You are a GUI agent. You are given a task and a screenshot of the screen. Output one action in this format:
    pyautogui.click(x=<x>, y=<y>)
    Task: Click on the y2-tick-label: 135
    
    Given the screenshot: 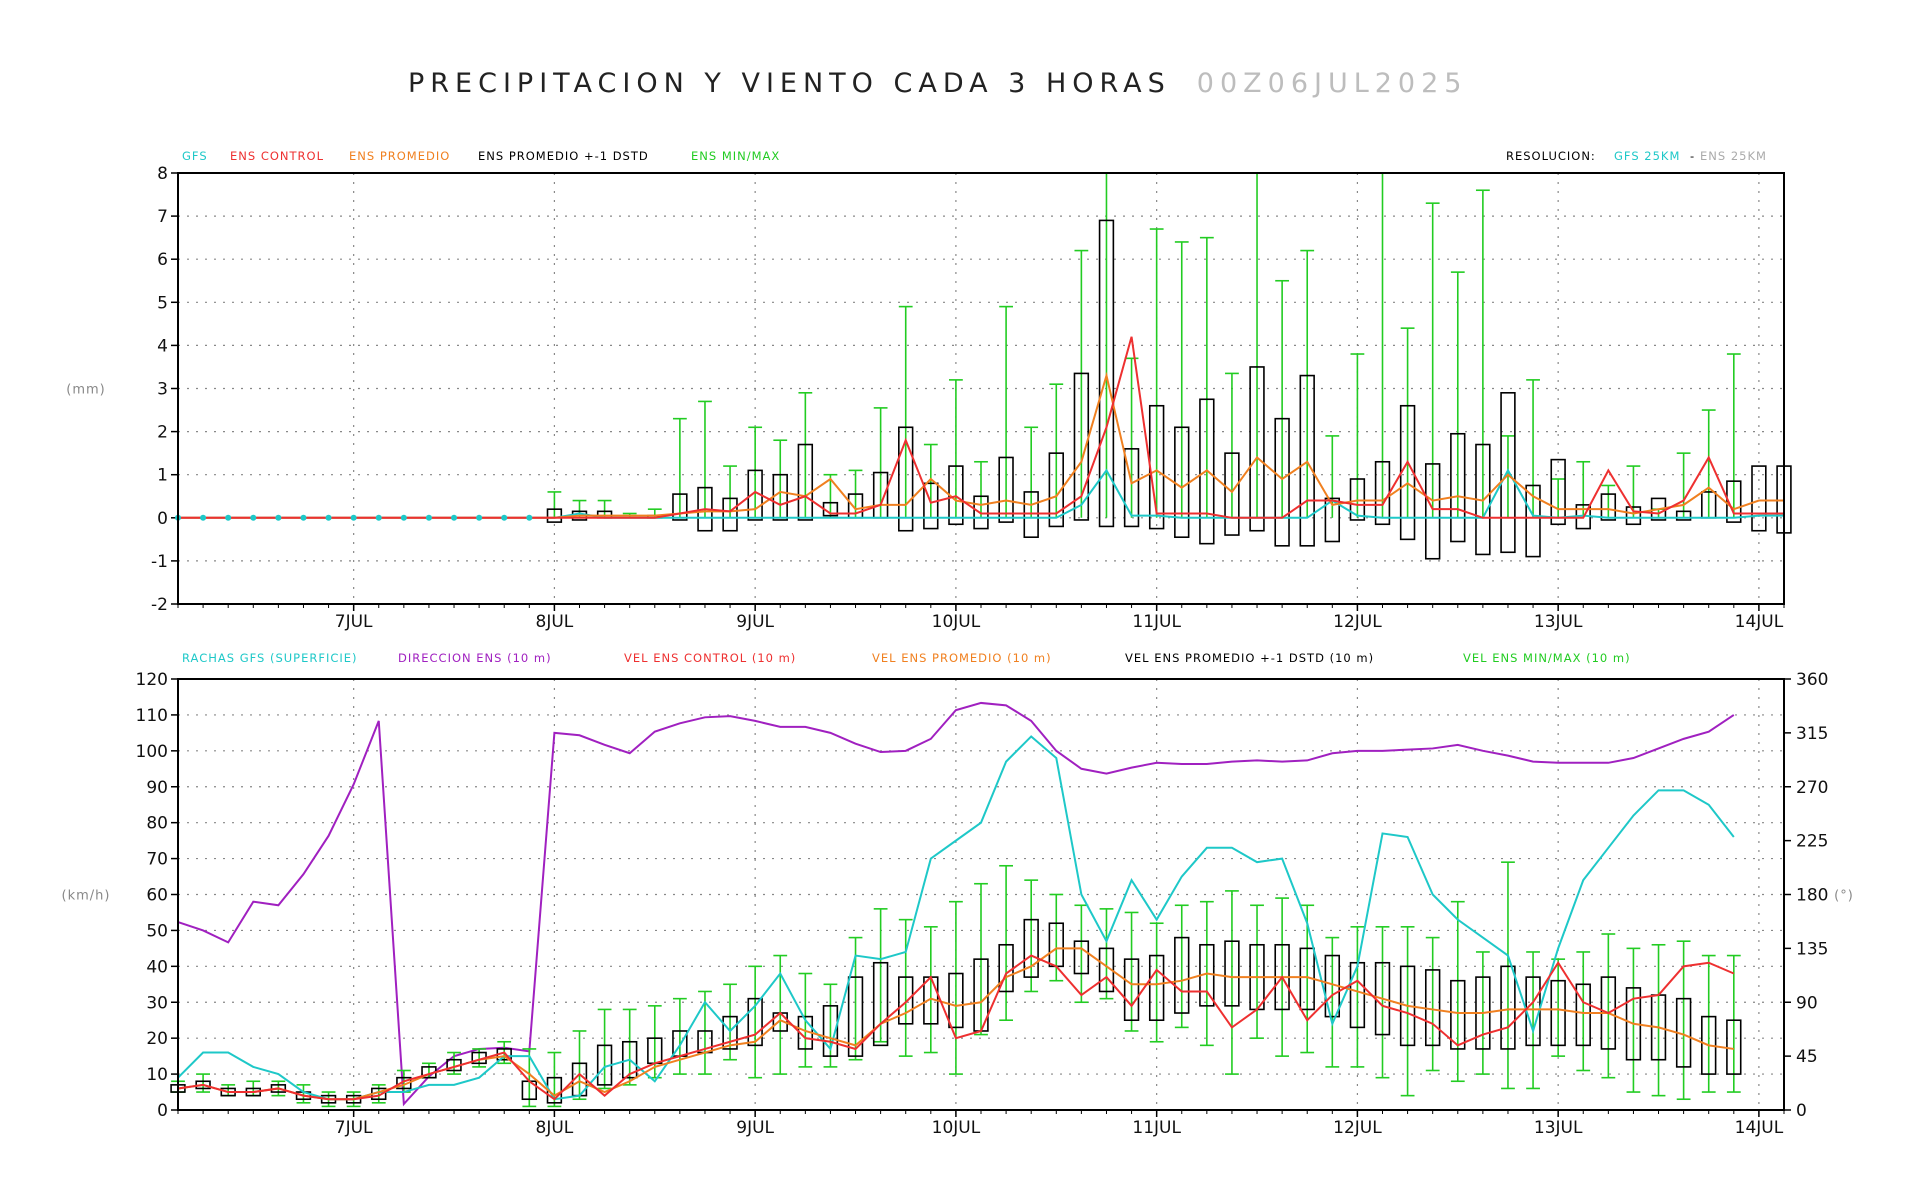 What is the action you would take?
    pyautogui.click(x=1812, y=949)
    